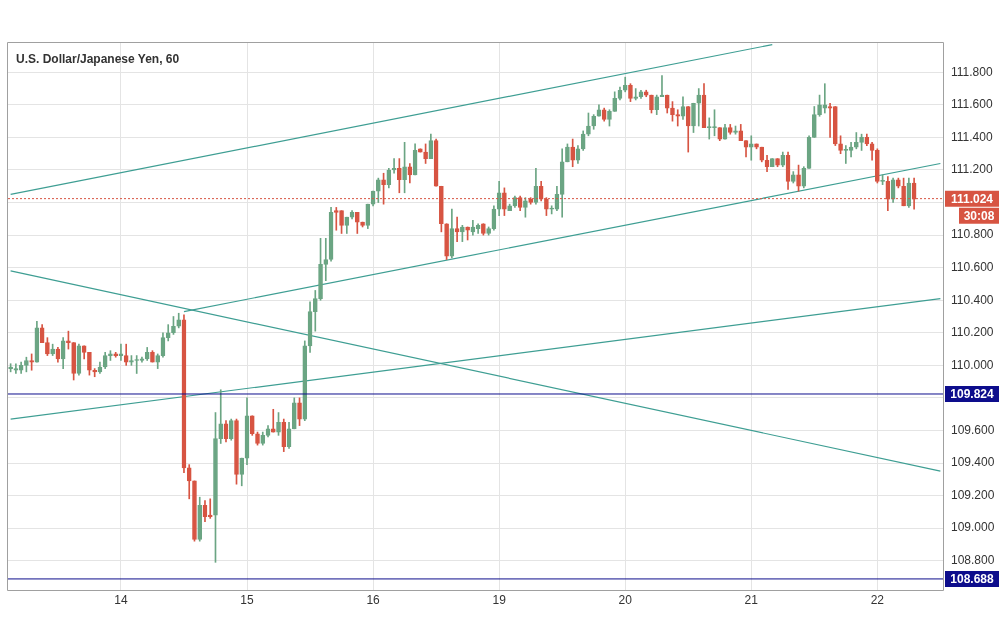  Describe the element at coordinates (373, 599) in the screenshot. I see `x-tick-label: 16` at that location.